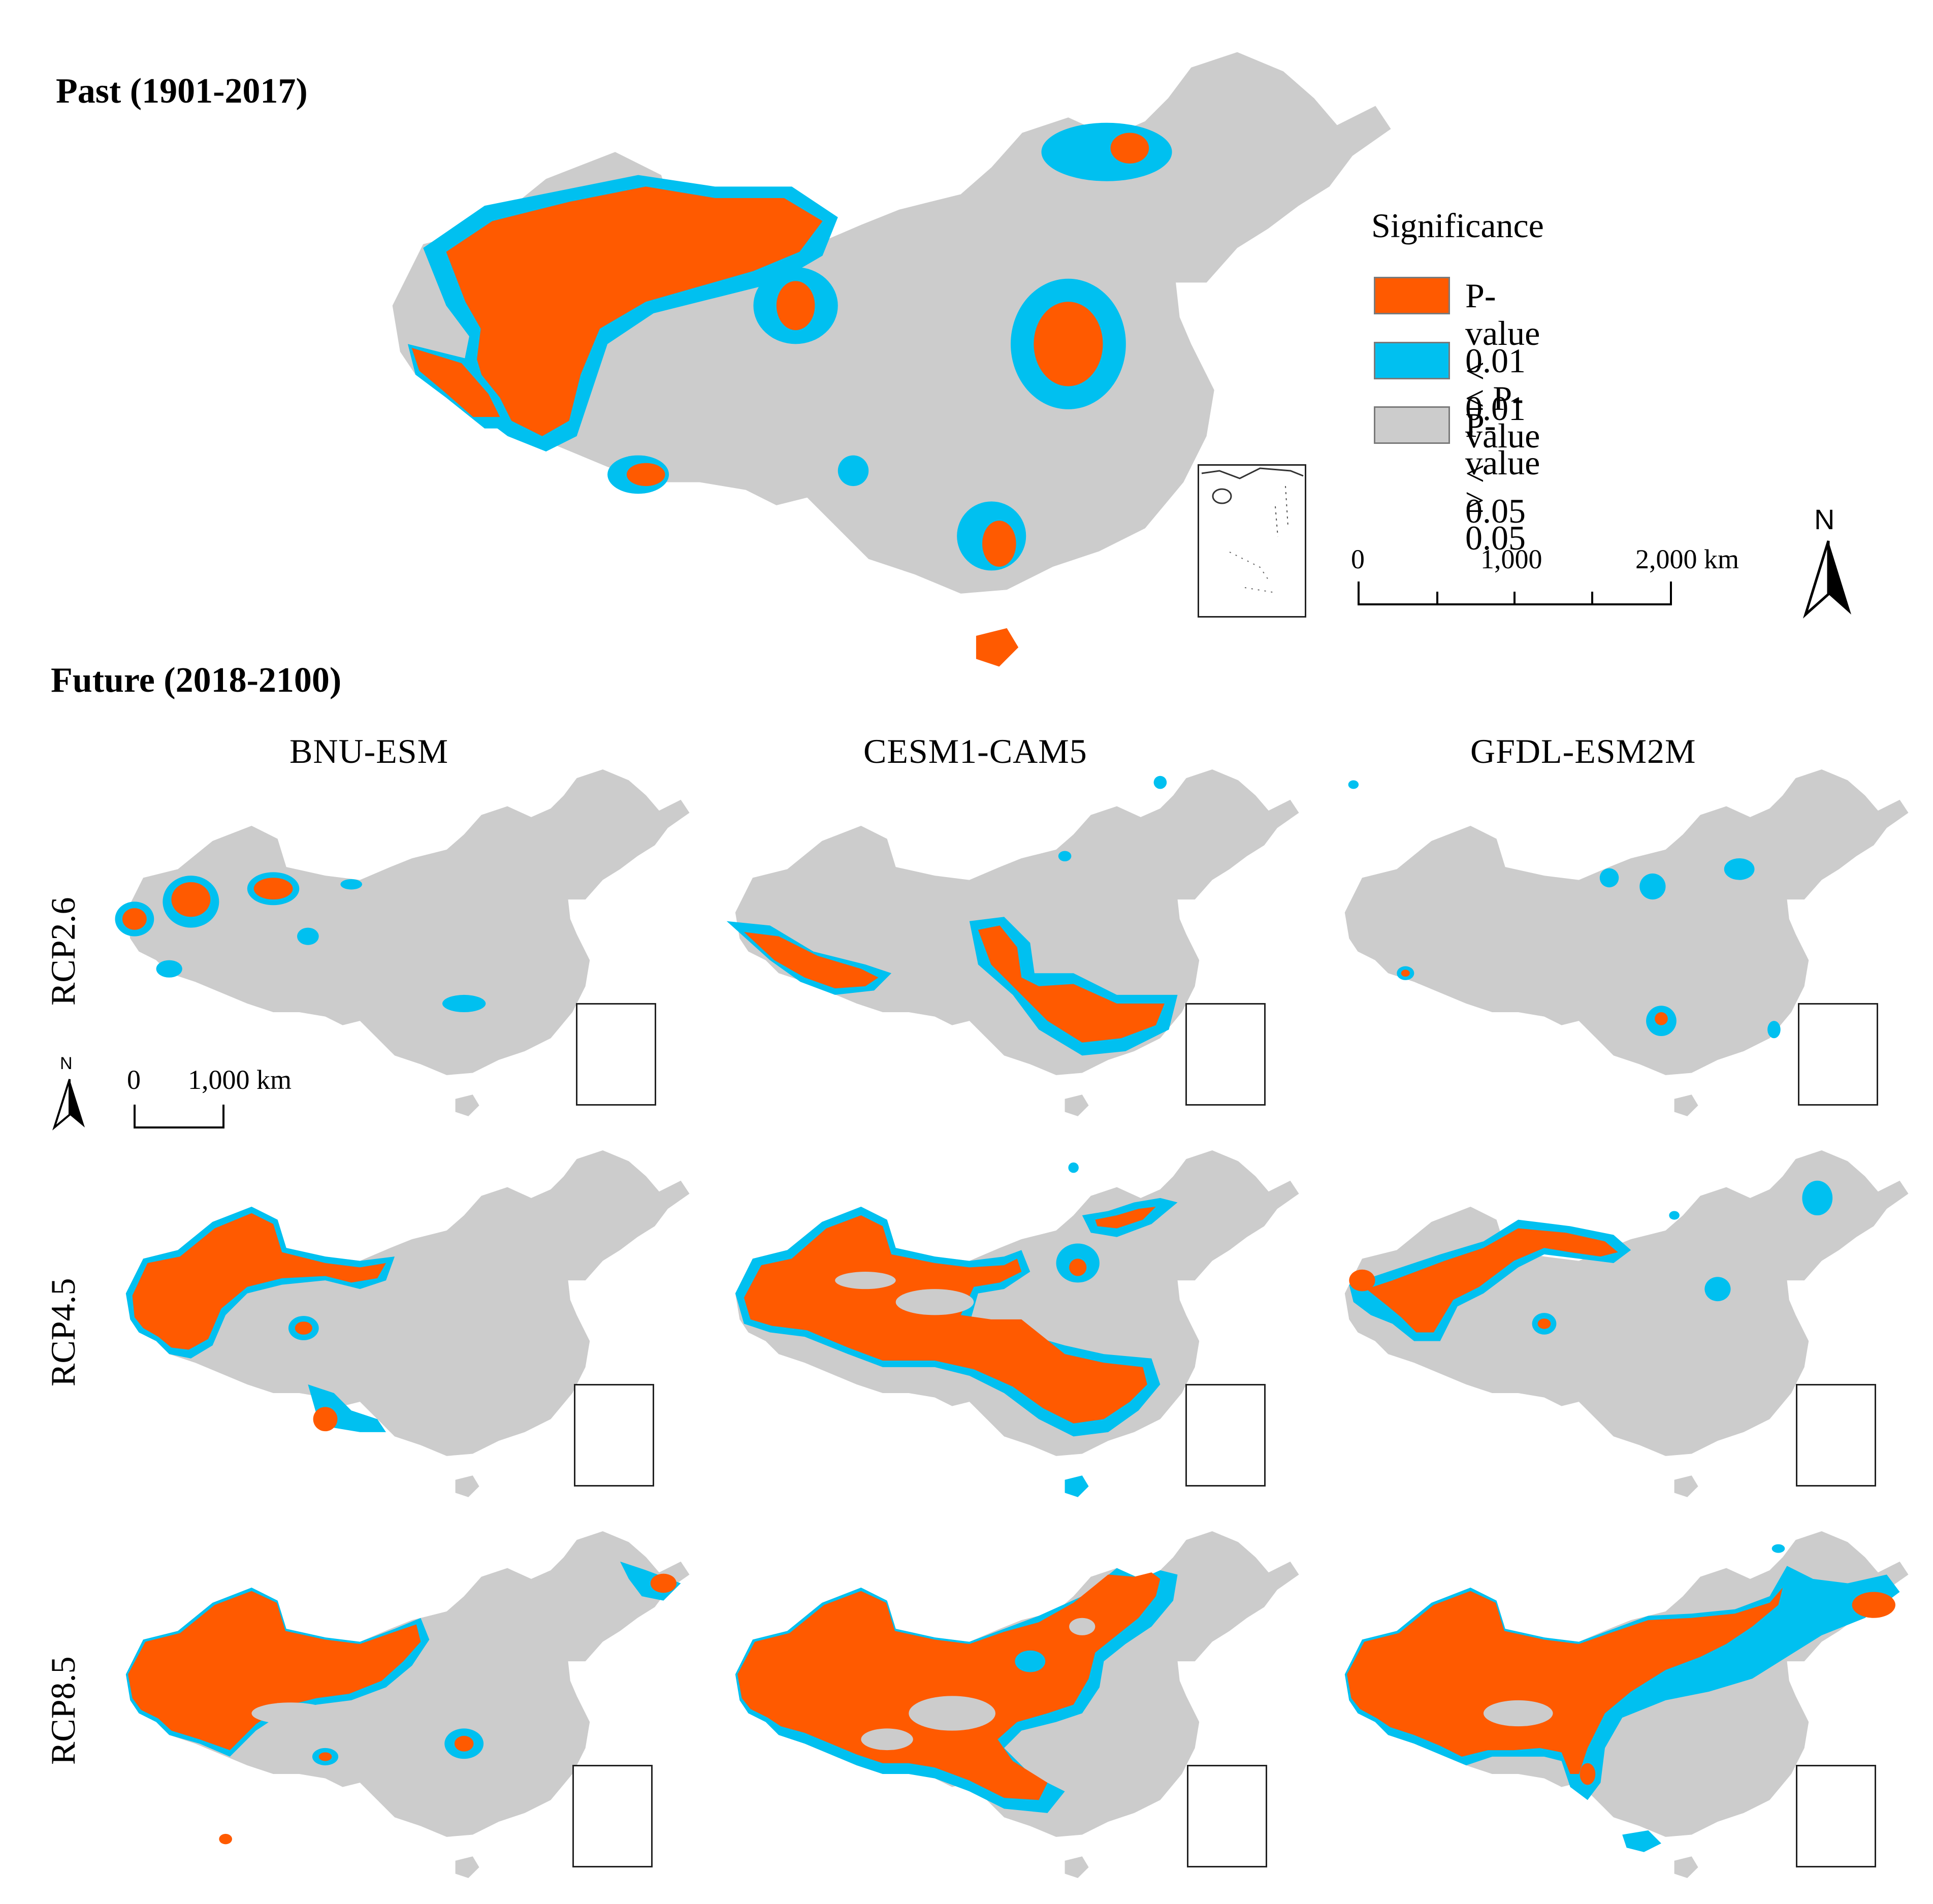  I want to click on map-bnu-rcp26, so click(402, 942).